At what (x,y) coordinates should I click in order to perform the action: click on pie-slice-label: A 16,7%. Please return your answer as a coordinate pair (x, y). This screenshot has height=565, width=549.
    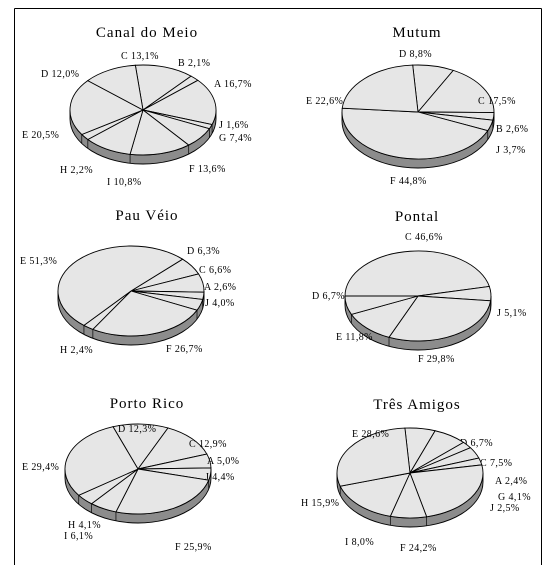
    Looking at the image, I should click on (233, 84).